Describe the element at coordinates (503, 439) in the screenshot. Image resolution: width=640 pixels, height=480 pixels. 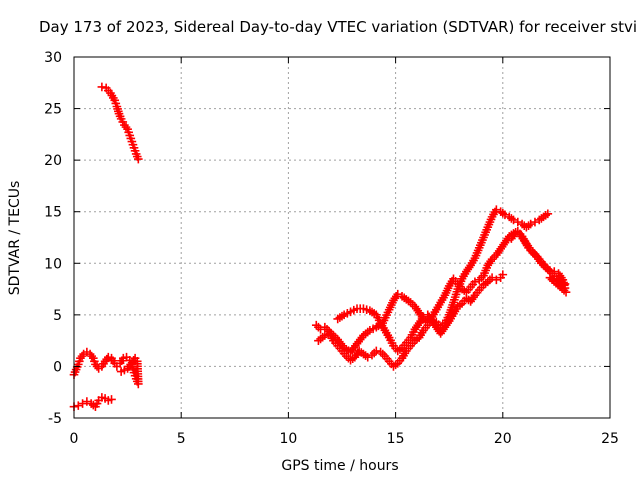
I see `x-tick-label: 20` at that location.